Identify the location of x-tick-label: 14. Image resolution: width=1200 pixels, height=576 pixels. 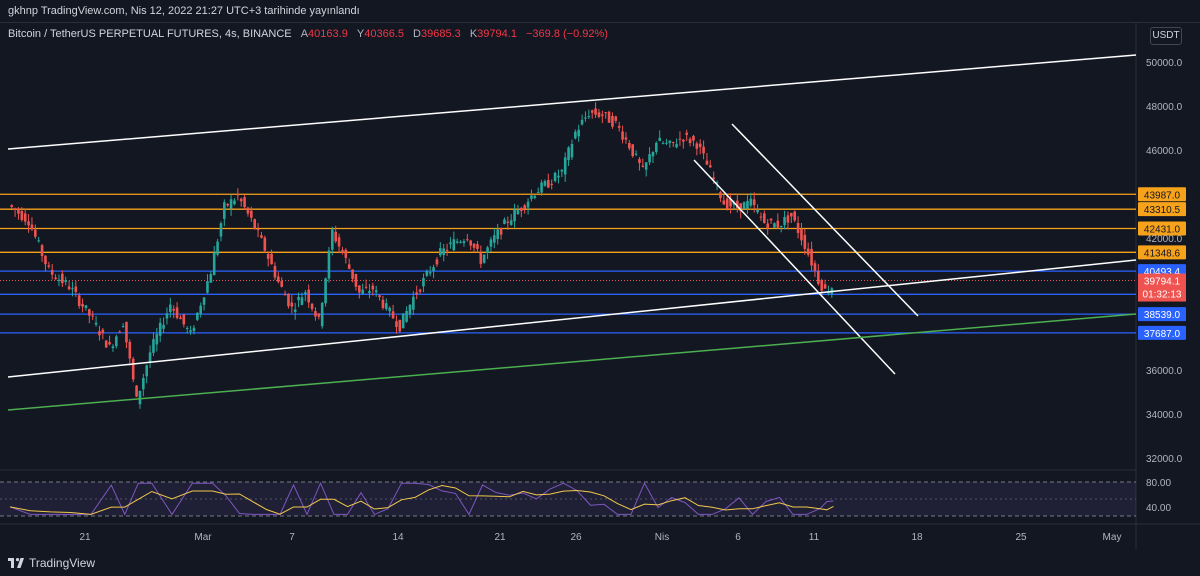
(398, 537).